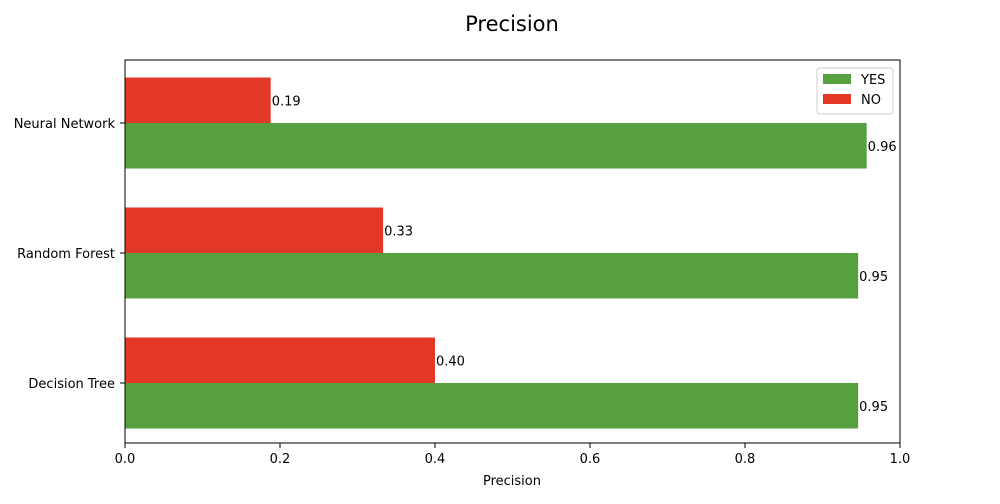 This screenshot has height=504, width=1000. What do you see at coordinates (286, 101) in the screenshot?
I see `bar-label-no-2: 0.19` at bounding box center [286, 101].